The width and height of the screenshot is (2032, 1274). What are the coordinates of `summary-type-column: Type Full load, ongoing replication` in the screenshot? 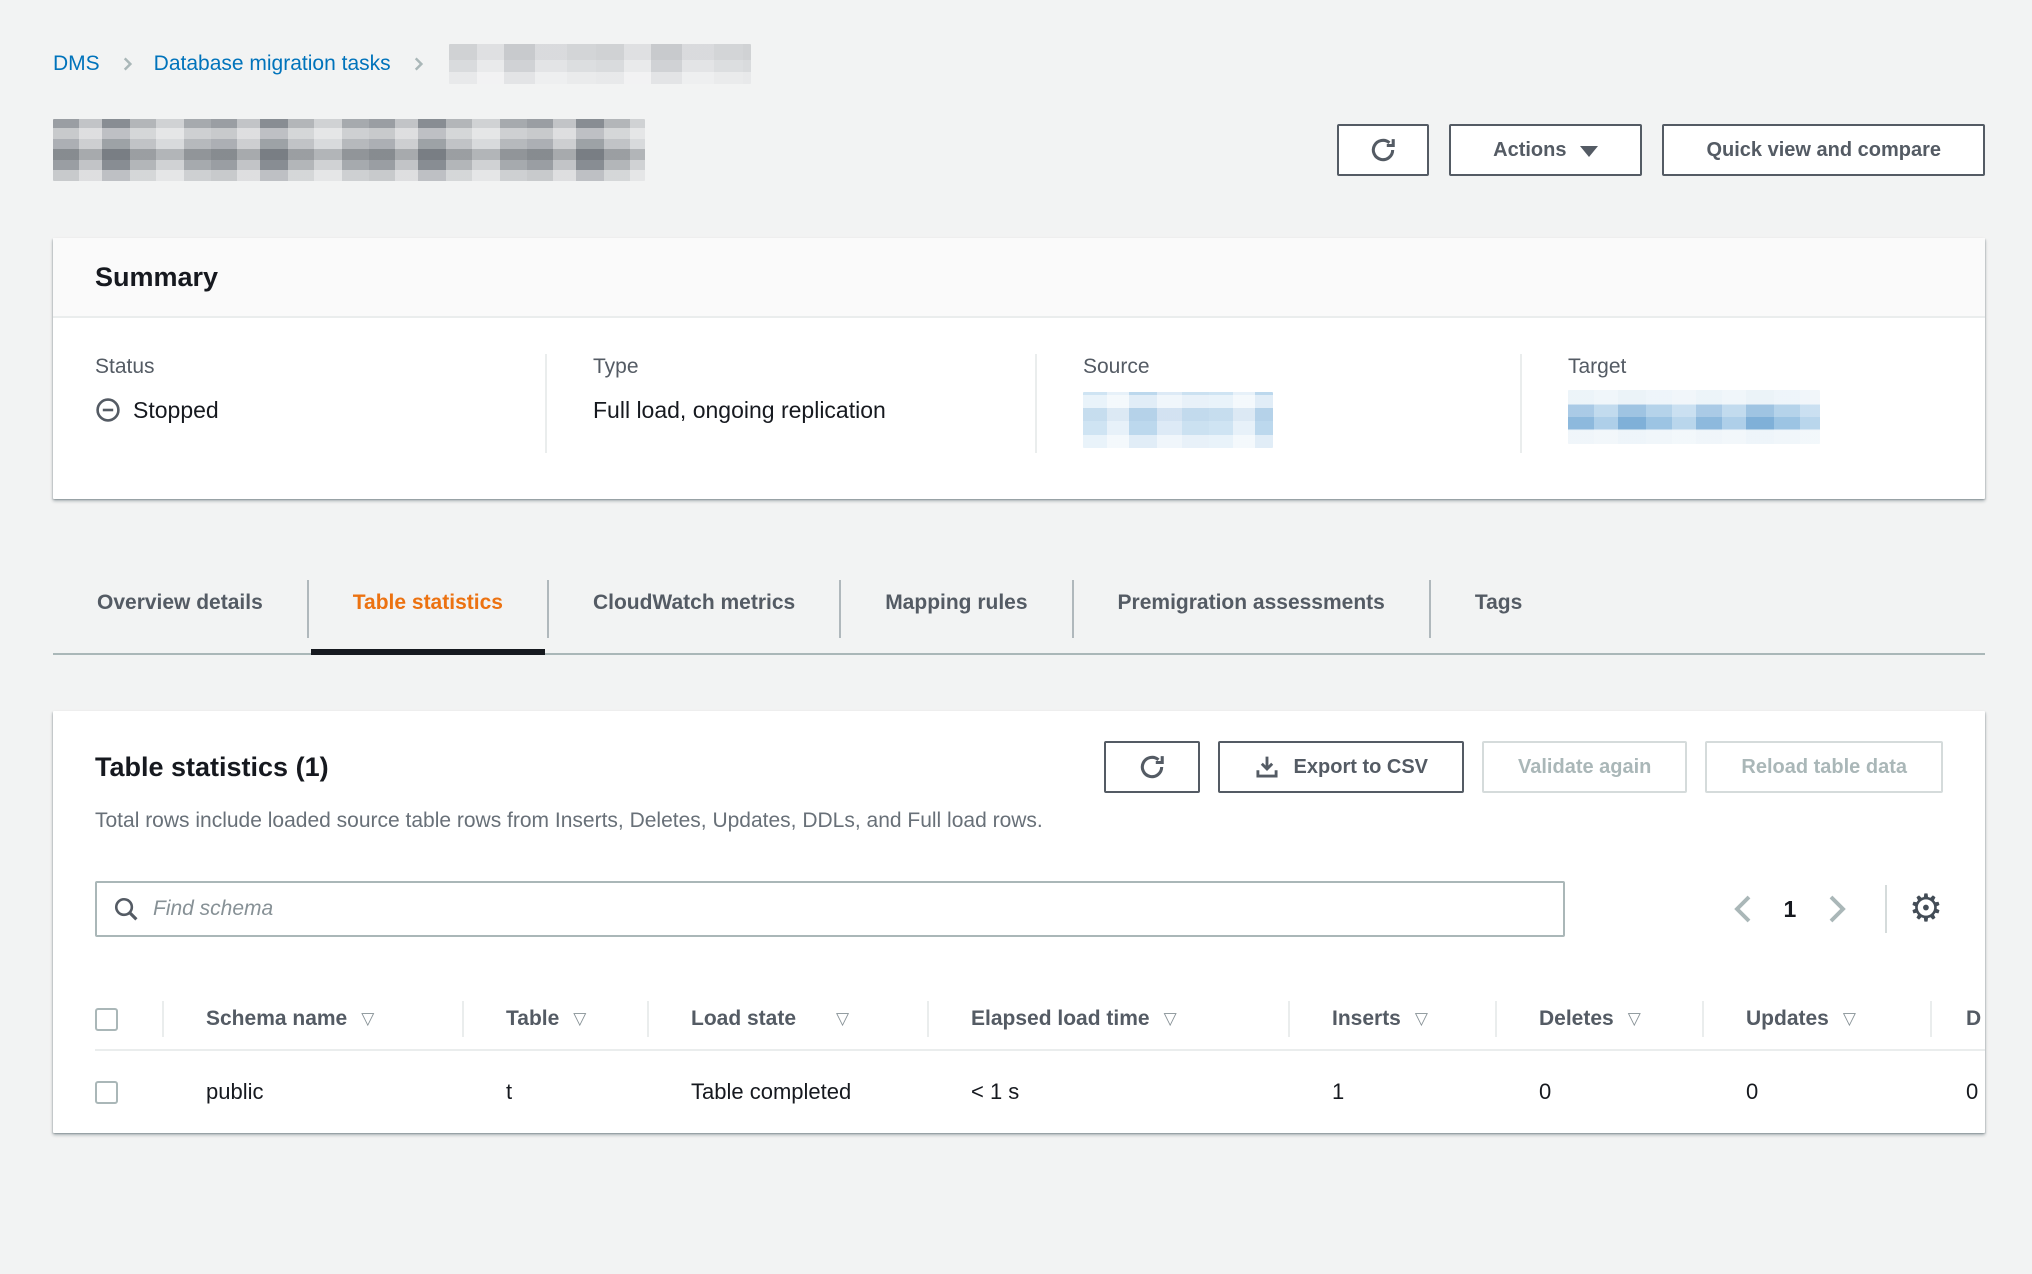 It's located at (790, 403).